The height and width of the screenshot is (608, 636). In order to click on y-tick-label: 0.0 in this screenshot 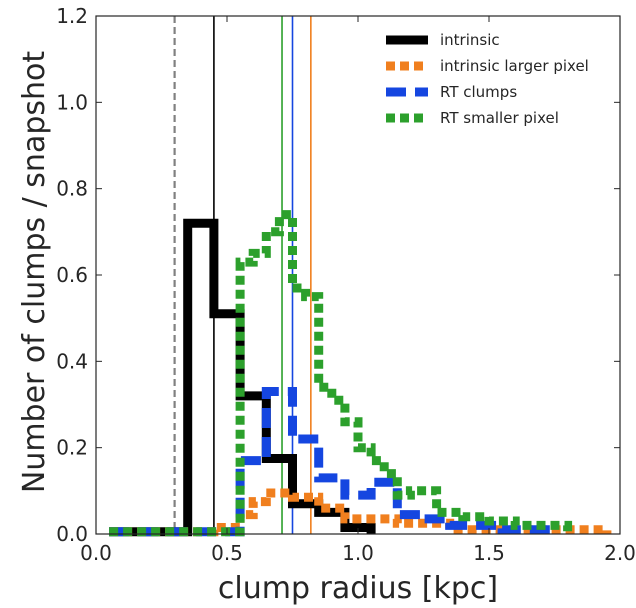, I will do `click(72, 534)`.